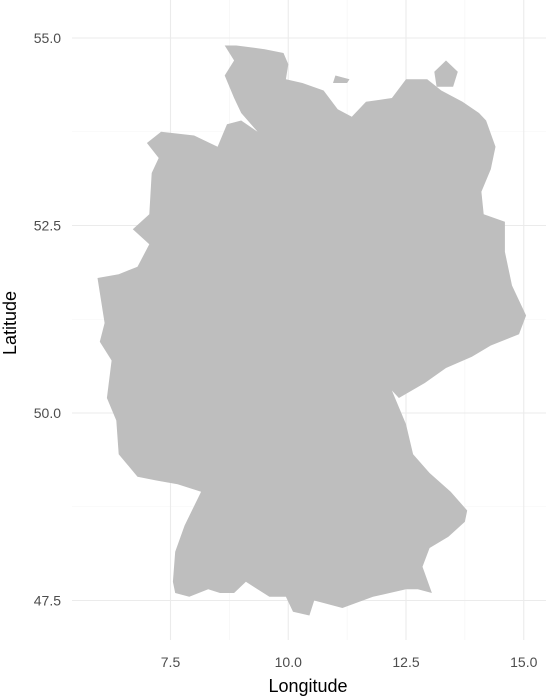  I want to click on y-axis-title: Latitude, so click(10, 323).